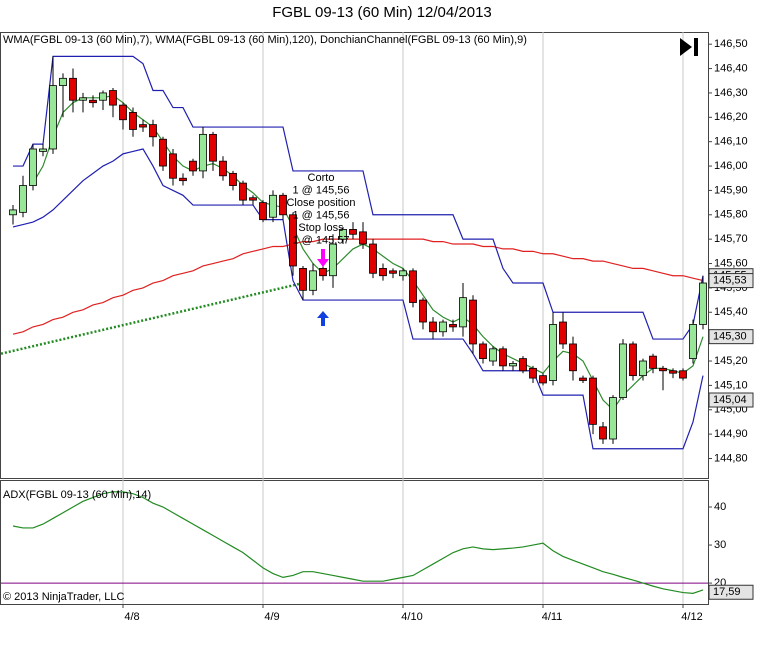 This screenshot has height=649, width=764. I want to click on y-tick-label: 145,70, so click(731, 239).